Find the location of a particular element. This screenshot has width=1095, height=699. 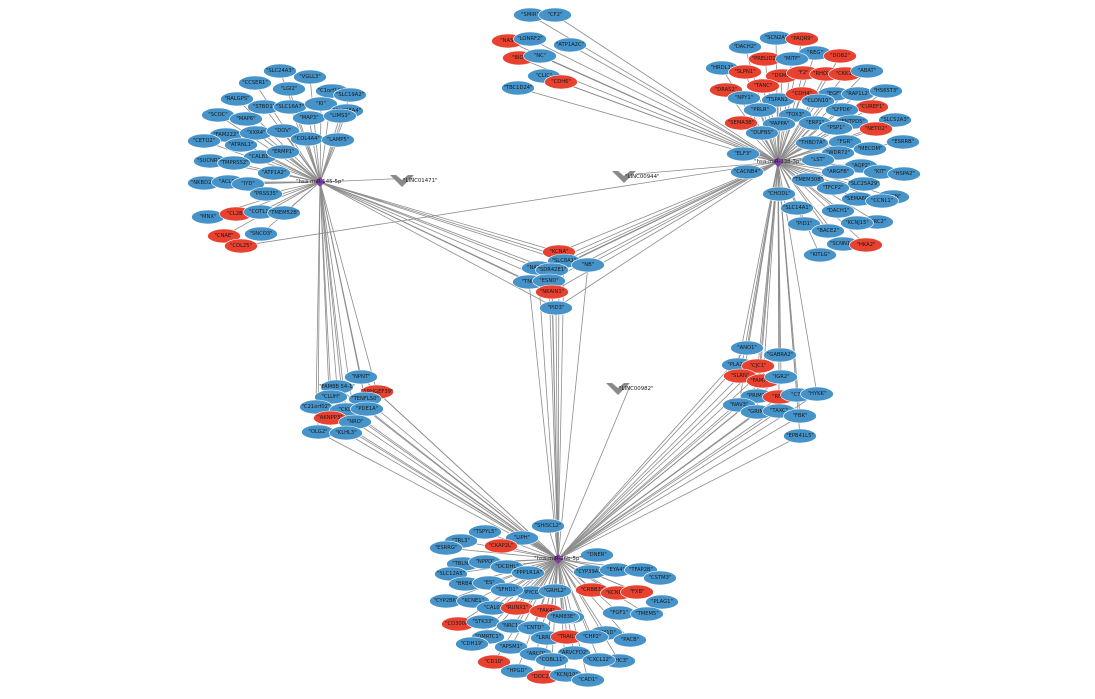

gene-node-nb: "NB" is located at coordinates (588, 265).